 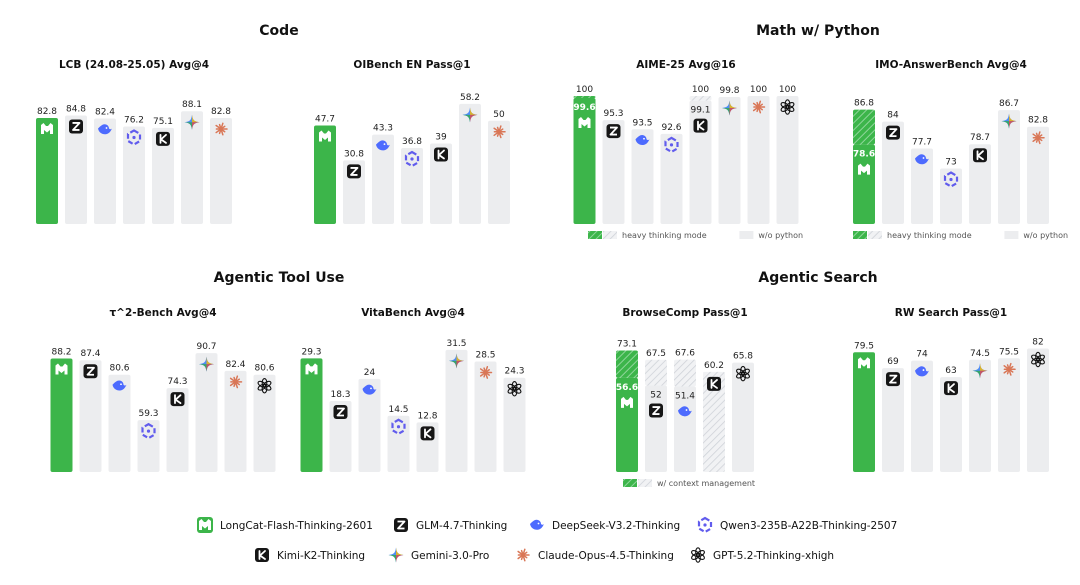 I want to click on chart-notes: heavy thinking mode w/o python, so click(x=695, y=235).